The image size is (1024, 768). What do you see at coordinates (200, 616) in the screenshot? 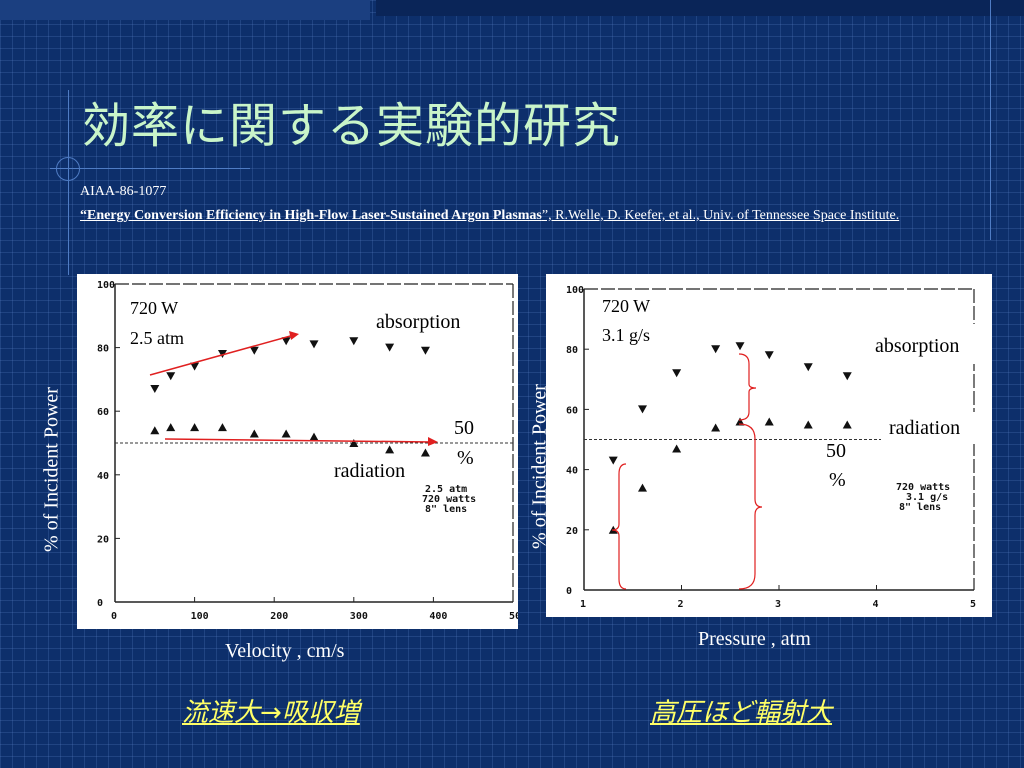
I see `x-tick-label: 100` at bounding box center [200, 616].